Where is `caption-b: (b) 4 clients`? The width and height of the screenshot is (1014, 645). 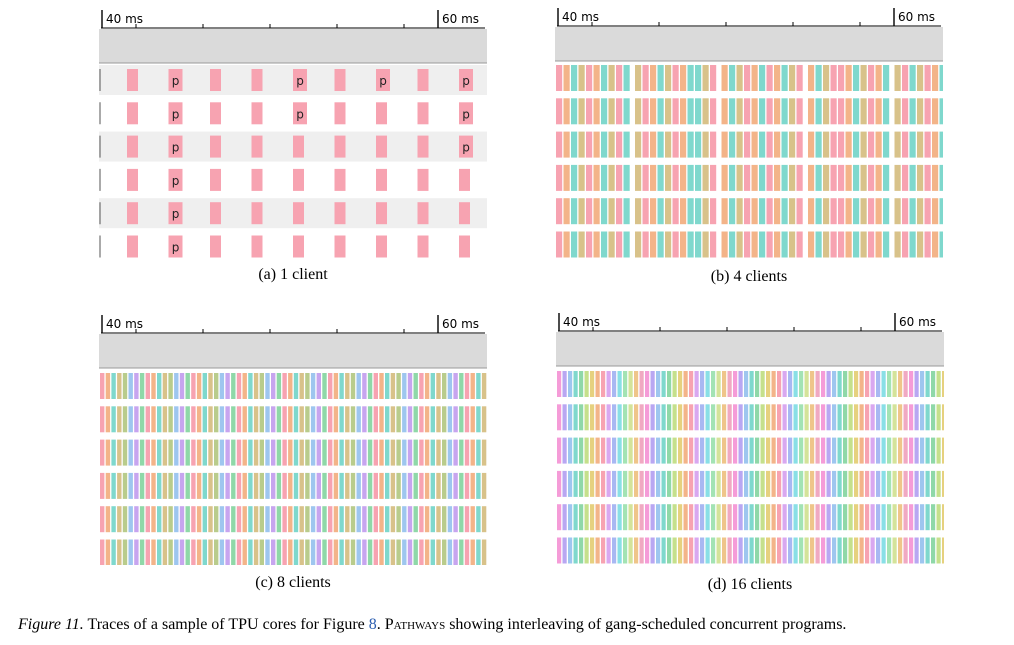 caption-b: (b) 4 clients is located at coordinates (749, 276).